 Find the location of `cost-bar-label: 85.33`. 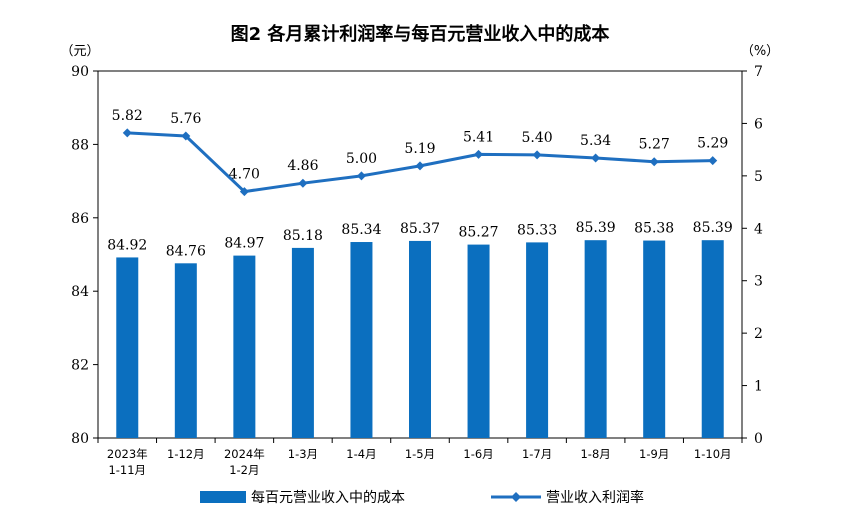

cost-bar-label: 85.33 is located at coordinates (537, 230).